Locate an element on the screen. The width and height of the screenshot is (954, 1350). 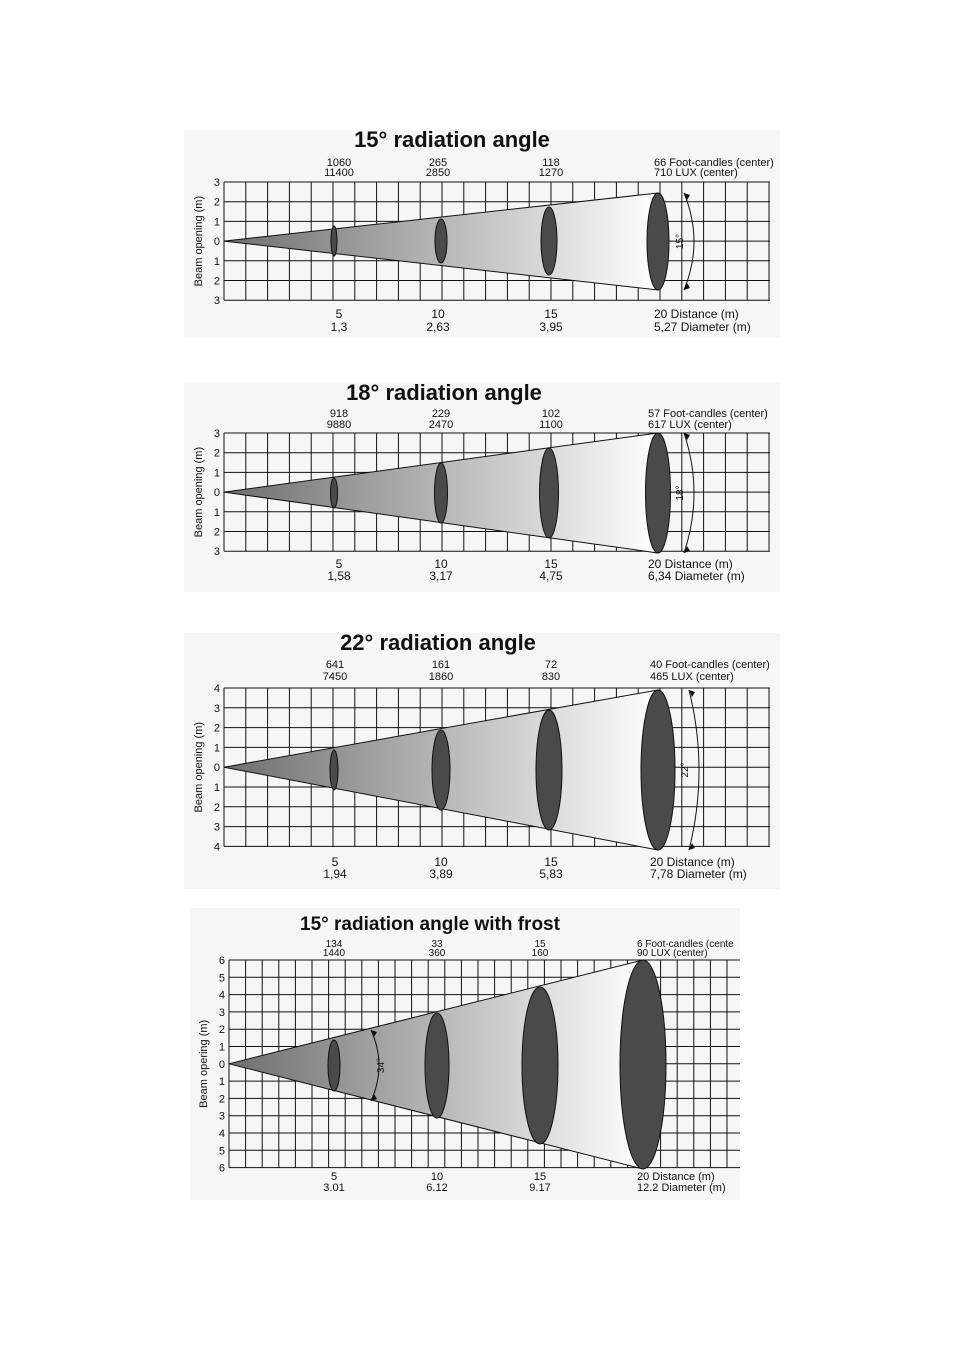
diameter-value: 1,94 is located at coordinates (335, 874).